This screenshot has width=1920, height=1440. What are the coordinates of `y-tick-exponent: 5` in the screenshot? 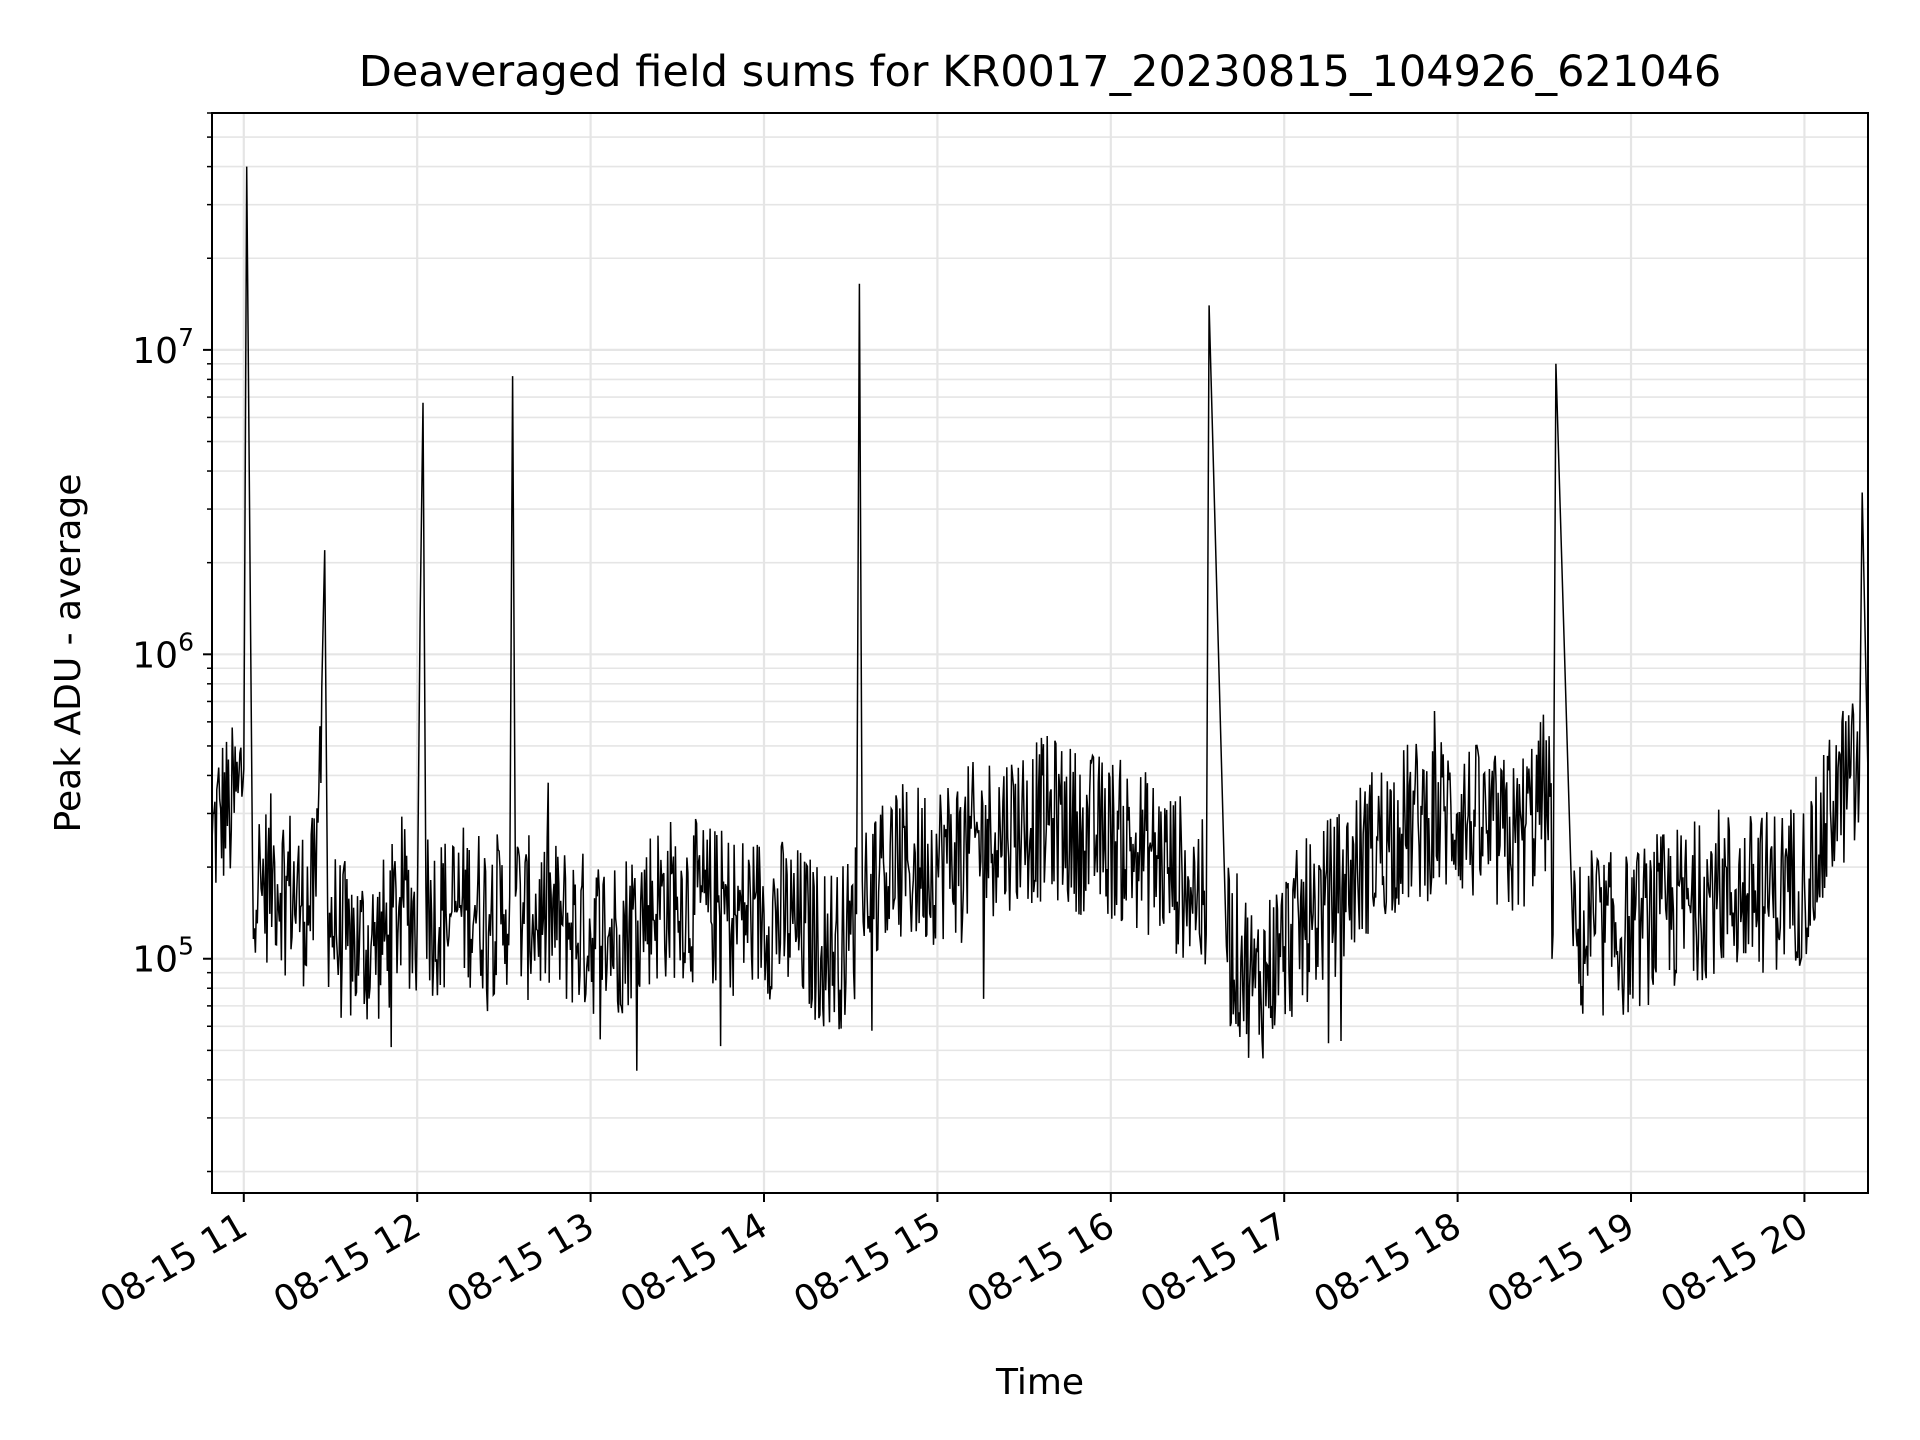 It's located at (186, 946).